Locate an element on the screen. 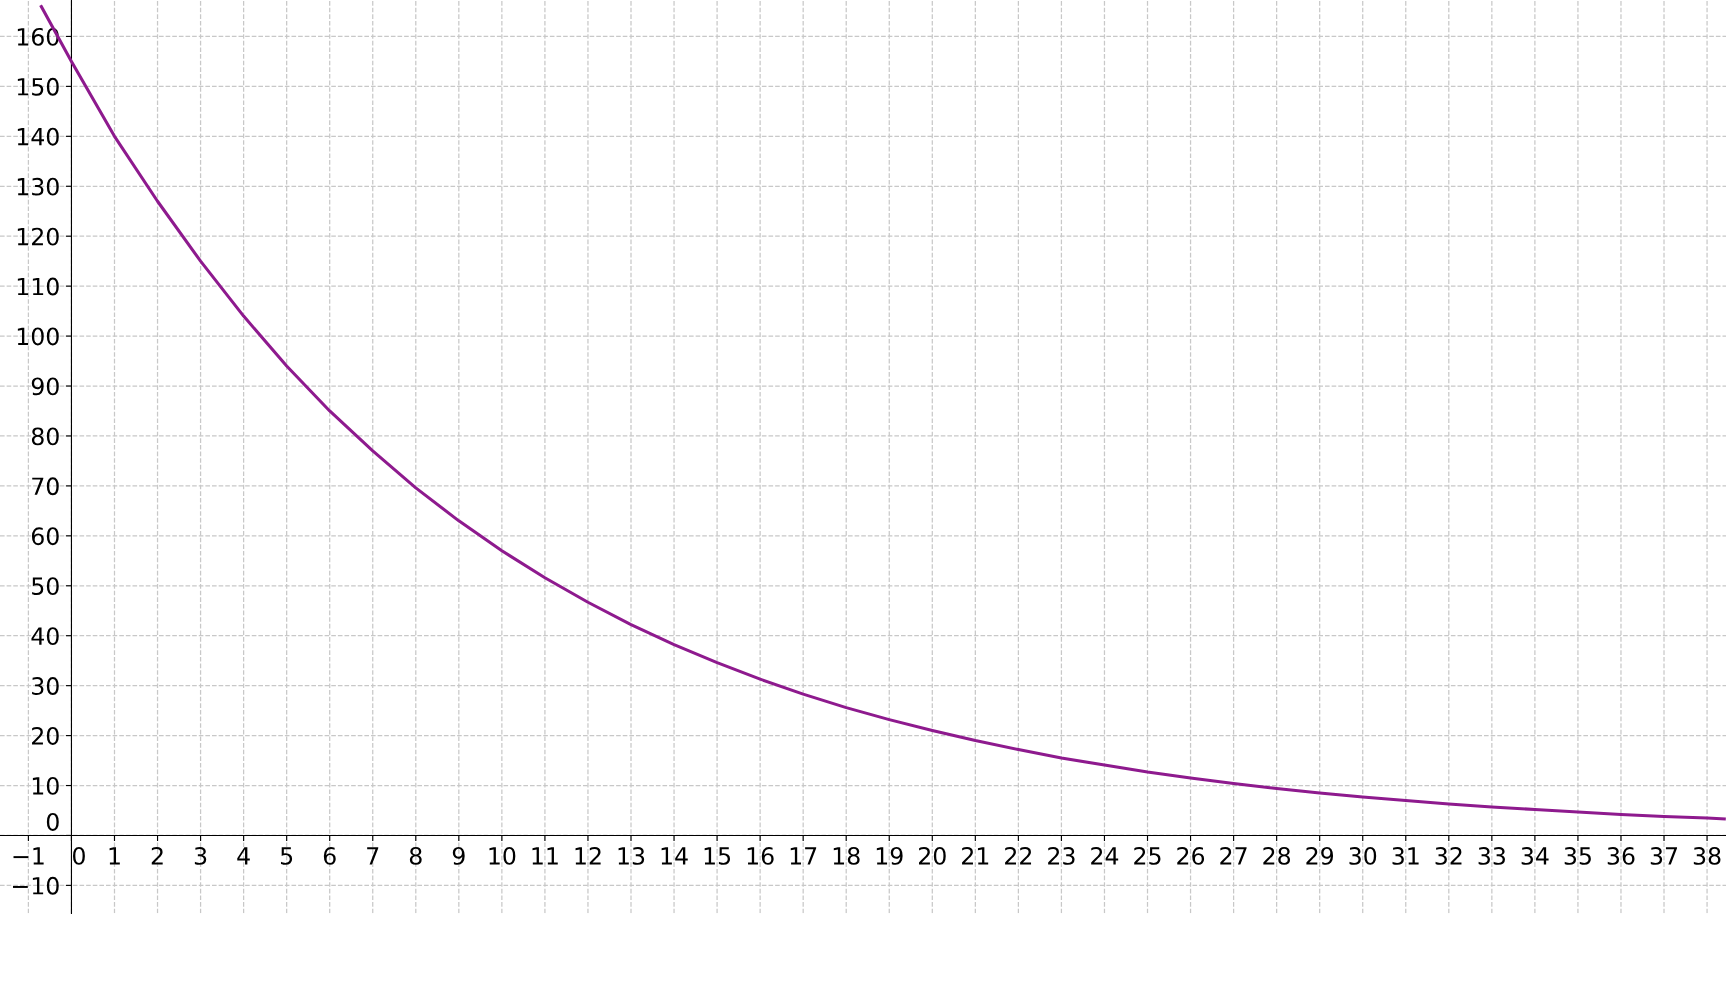  x-tick-label: 14 is located at coordinates (674, 856).